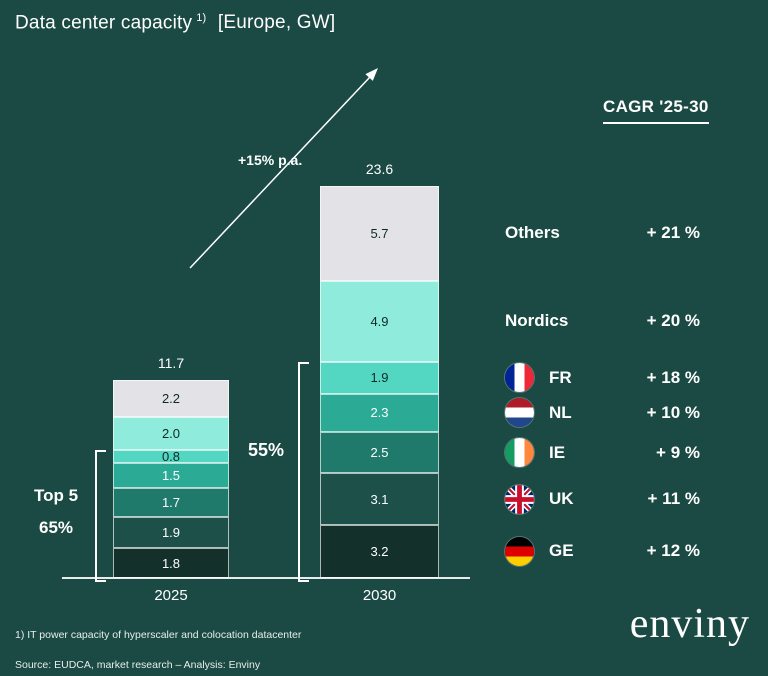  I want to click on cagr-row-Nordics: Nordics + 20 %, so click(602, 321).